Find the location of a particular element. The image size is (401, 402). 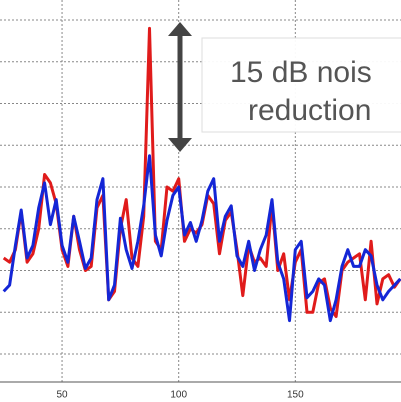

annotation-arrow is located at coordinates (180, 87).